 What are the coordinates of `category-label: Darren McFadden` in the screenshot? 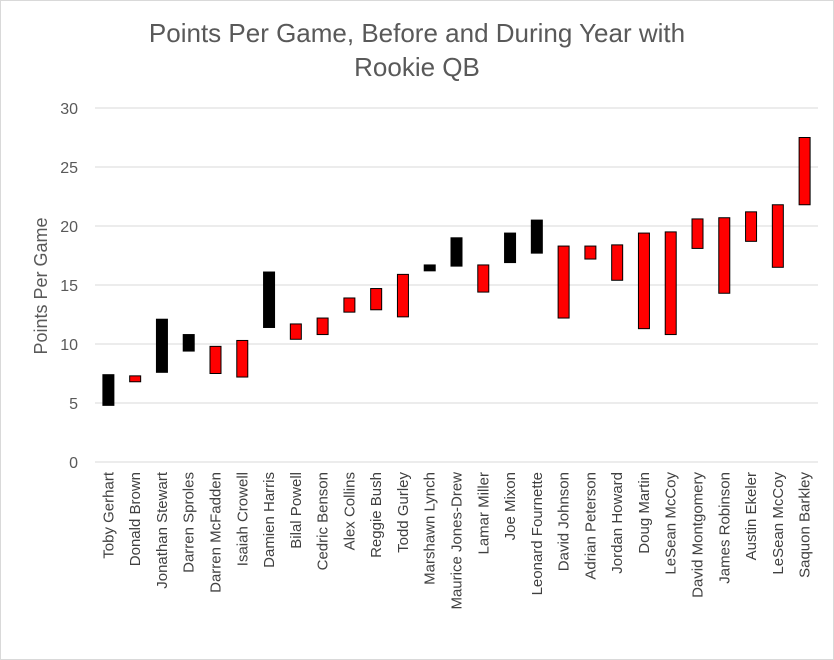 It's located at (216, 532).